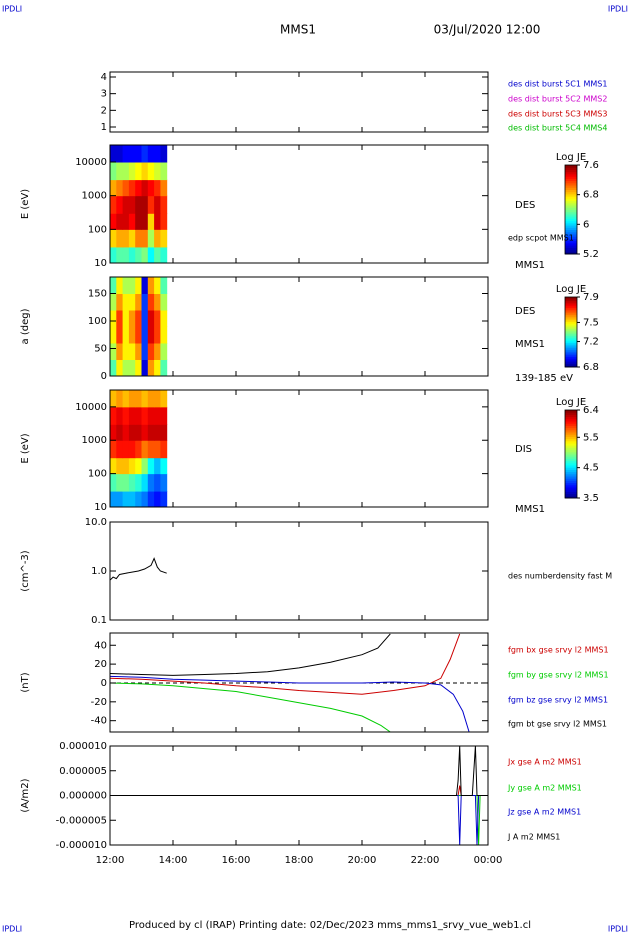  What do you see at coordinates (523, 449) in the screenshot?
I see `panel-note: DIS` at bounding box center [523, 449].